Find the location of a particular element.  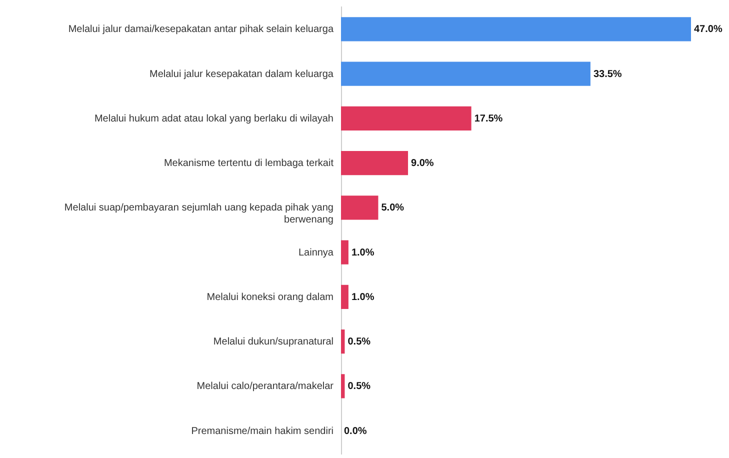

data-label: 47.0% is located at coordinates (708, 30).